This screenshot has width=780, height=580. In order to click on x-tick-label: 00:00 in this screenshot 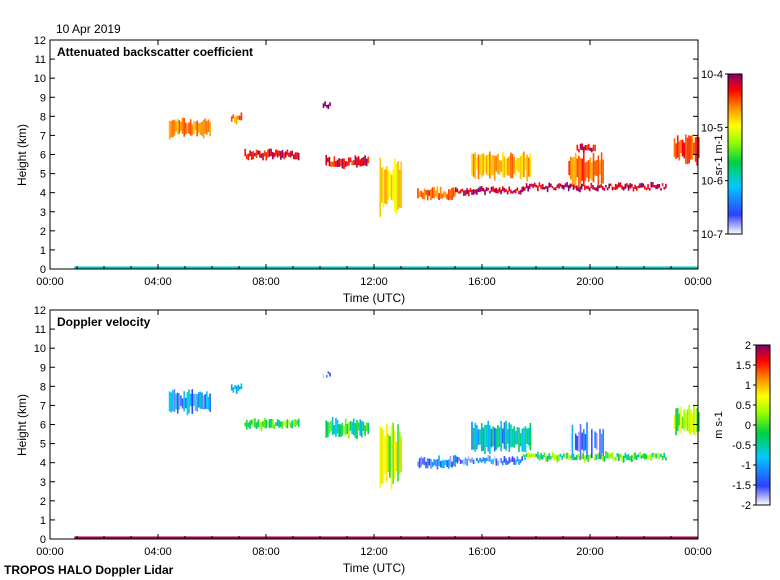, I will do `click(698, 552)`.